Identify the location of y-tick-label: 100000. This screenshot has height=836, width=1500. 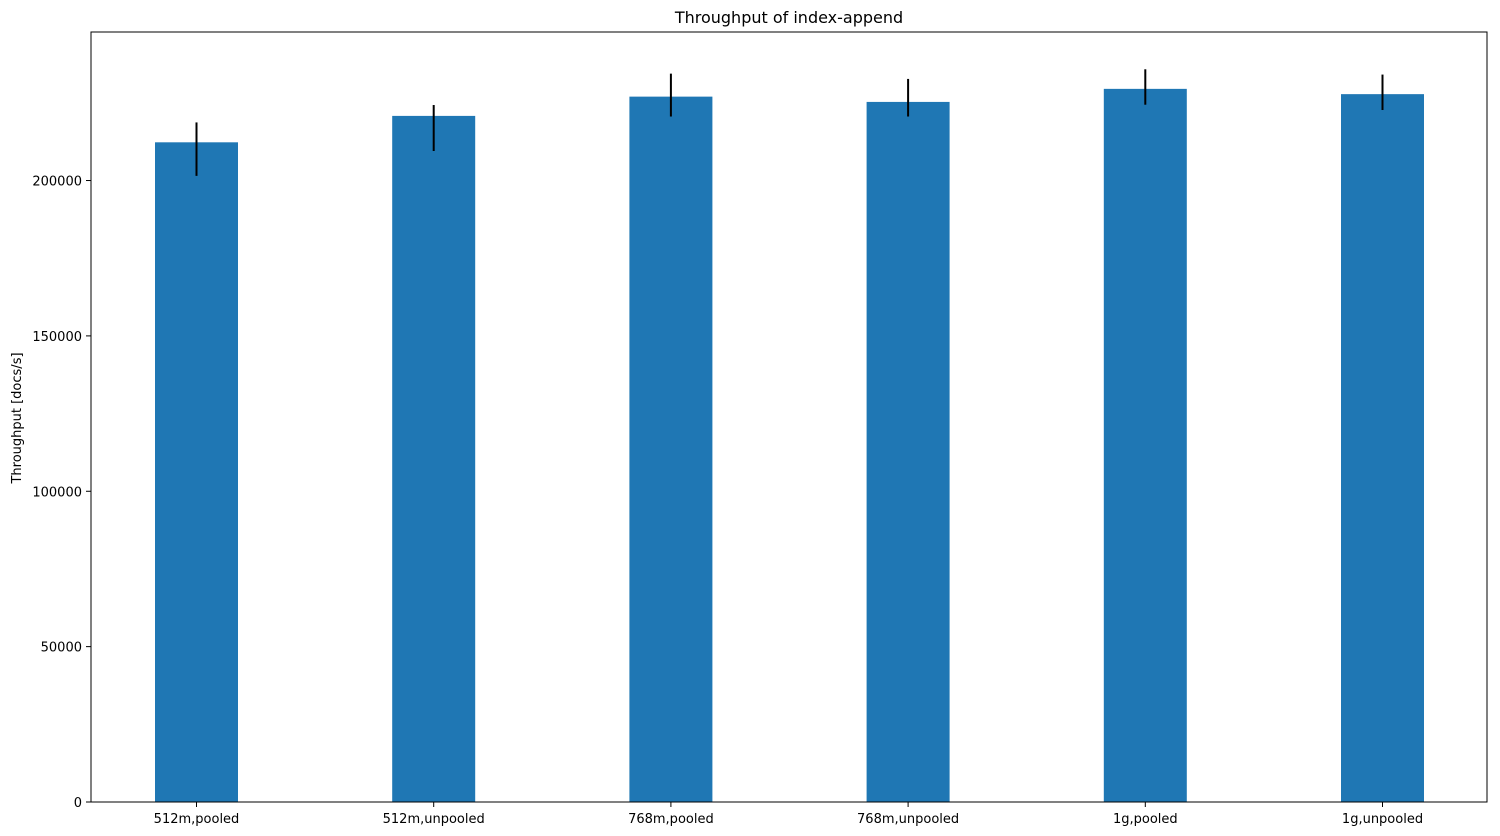
(57, 492).